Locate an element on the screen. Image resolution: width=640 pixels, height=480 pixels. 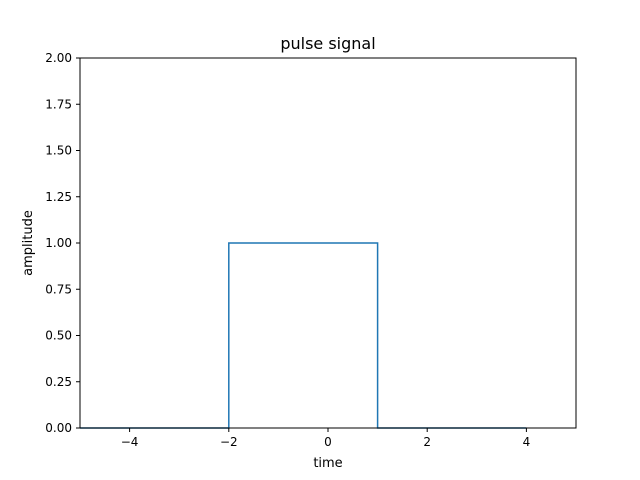
y-tick-label: 0.75 is located at coordinates (58, 289).